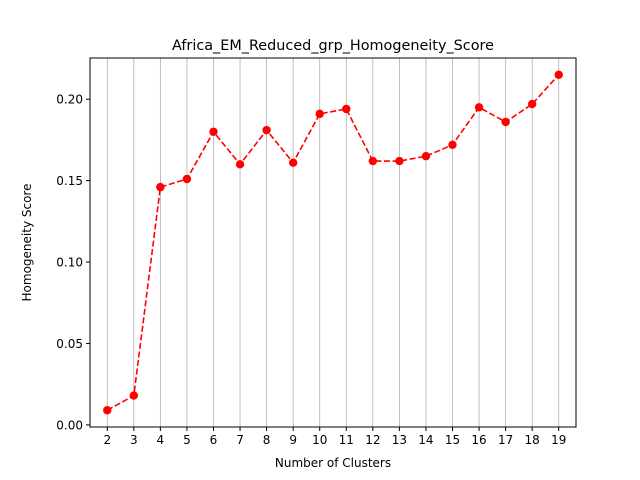 This screenshot has width=640, height=480. I want to click on x-tick-label: 10, so click(319, 440).